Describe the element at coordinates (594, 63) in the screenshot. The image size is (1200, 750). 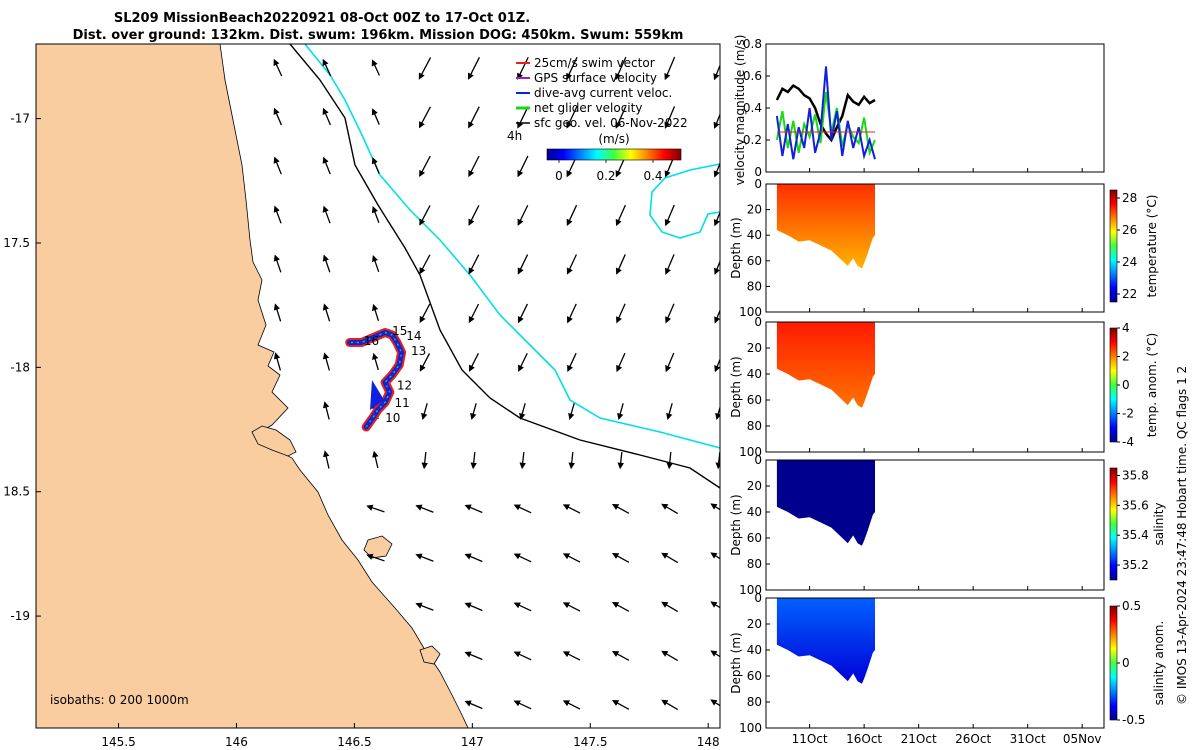
I see `legend-swim: 25cm/s swim vector` at that location.